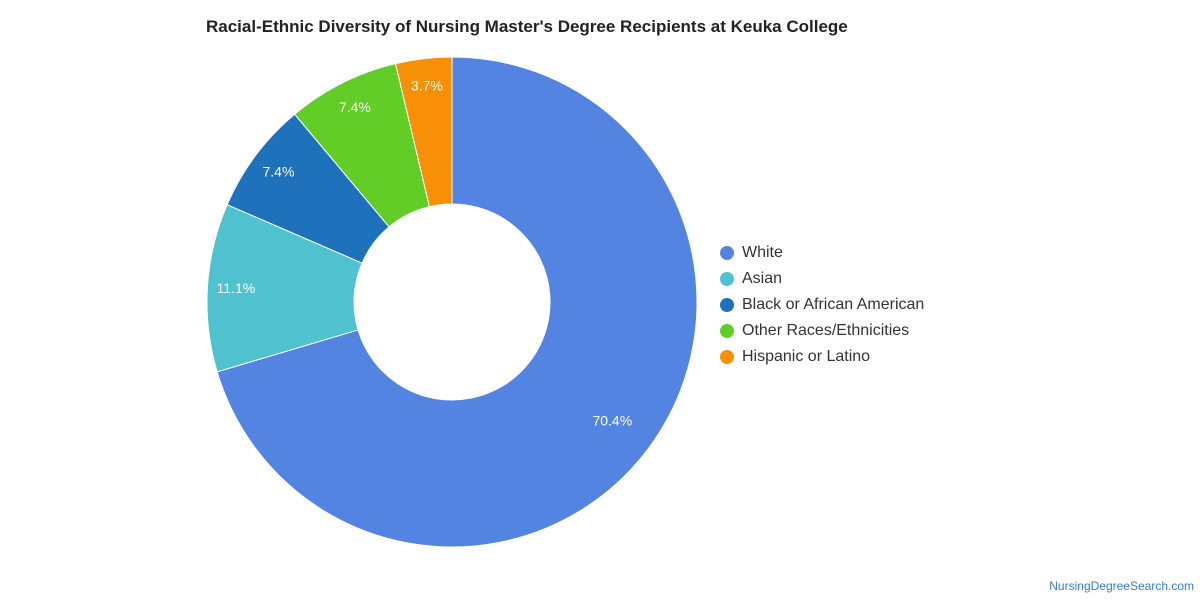 The image size is (1200, 600). I want to click on slice-label: 11.1%, so click(236, 288).